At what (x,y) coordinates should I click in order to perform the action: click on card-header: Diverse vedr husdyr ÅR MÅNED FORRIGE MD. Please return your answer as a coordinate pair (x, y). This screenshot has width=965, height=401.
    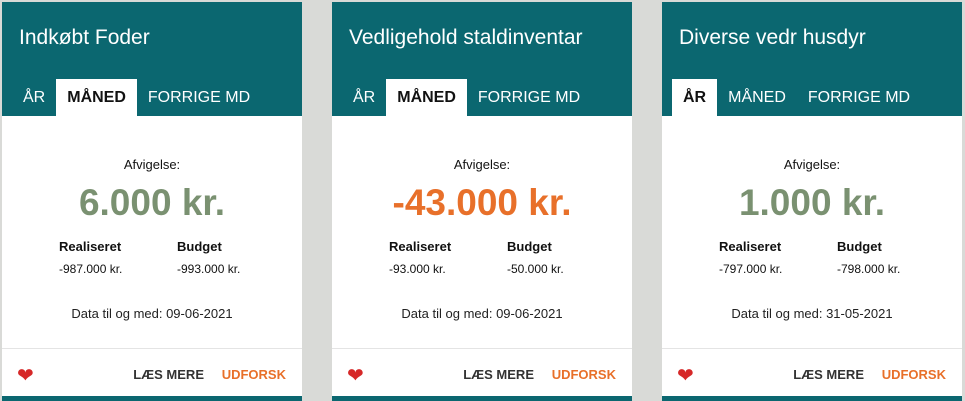
    Looking at the image, I should click on (812, 59).